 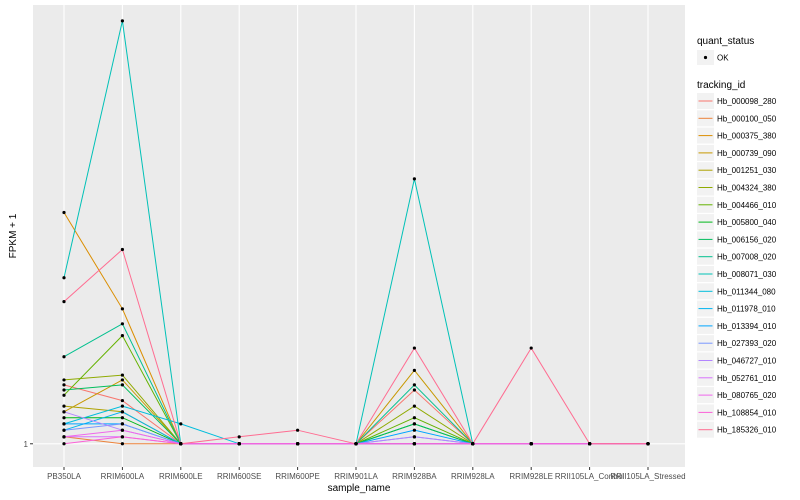 I want to click on legend-label: Hb_185326_010, so click(x=747, y=430).